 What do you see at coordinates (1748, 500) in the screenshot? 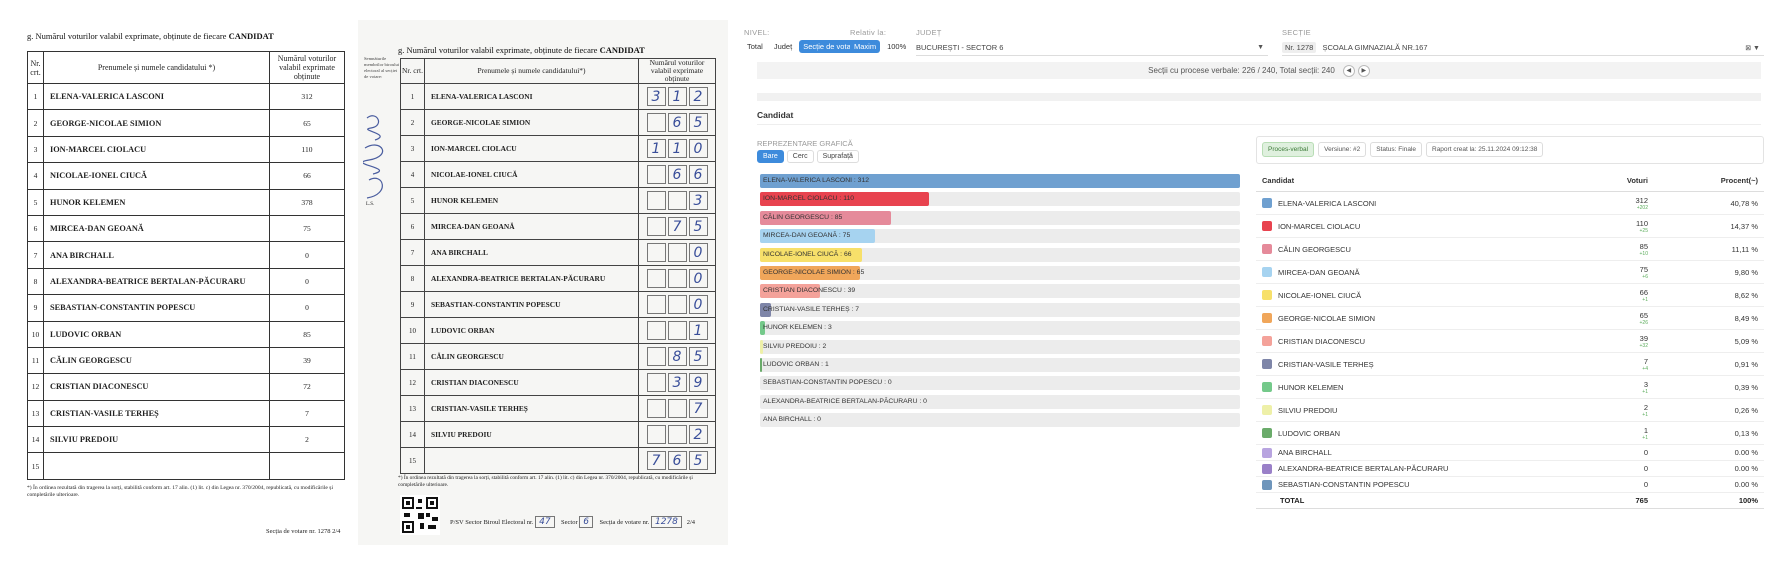
I see `total-pct: 100%` at bounding box center [1748, 500].